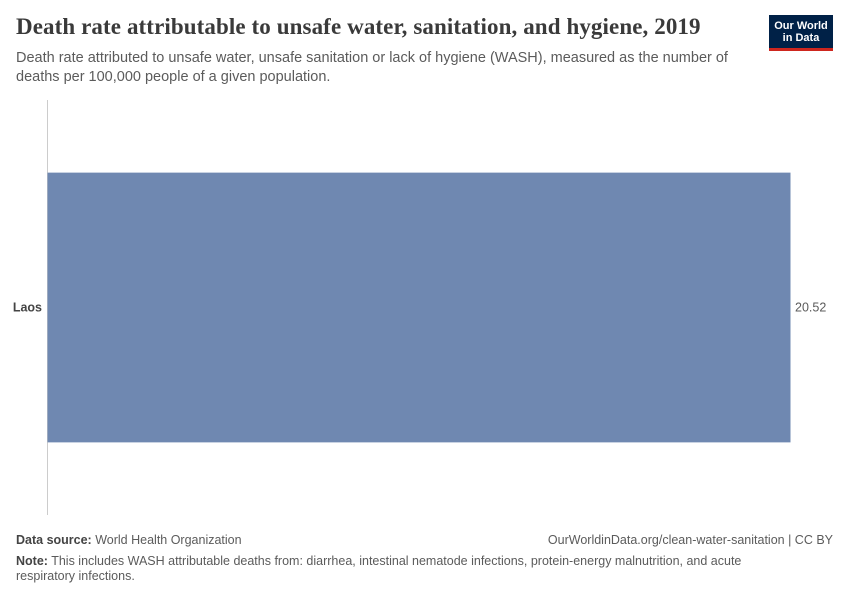 The height and width of the screenshot is (600, 850). Describe the element at coordinates (32, 561) in the screenshot. I see `footnote-label: Note:` at that location.